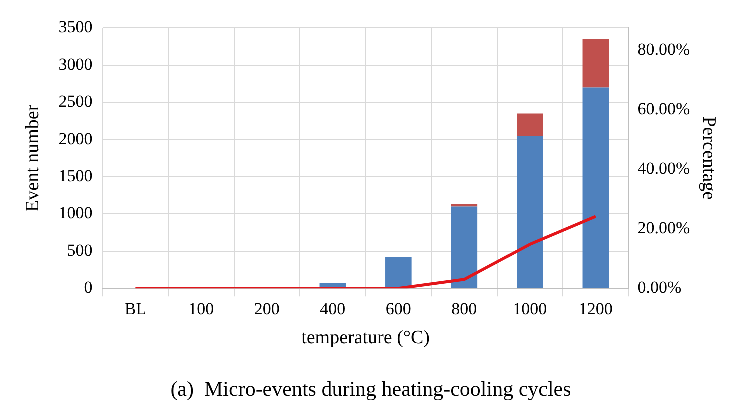 The width and height of the screenshot is (752, 415). What do you see at coordinates (366, 337) in the screenshot?
I see `x-axis-title: temperature (°C)` at bounding box center [366, 337].